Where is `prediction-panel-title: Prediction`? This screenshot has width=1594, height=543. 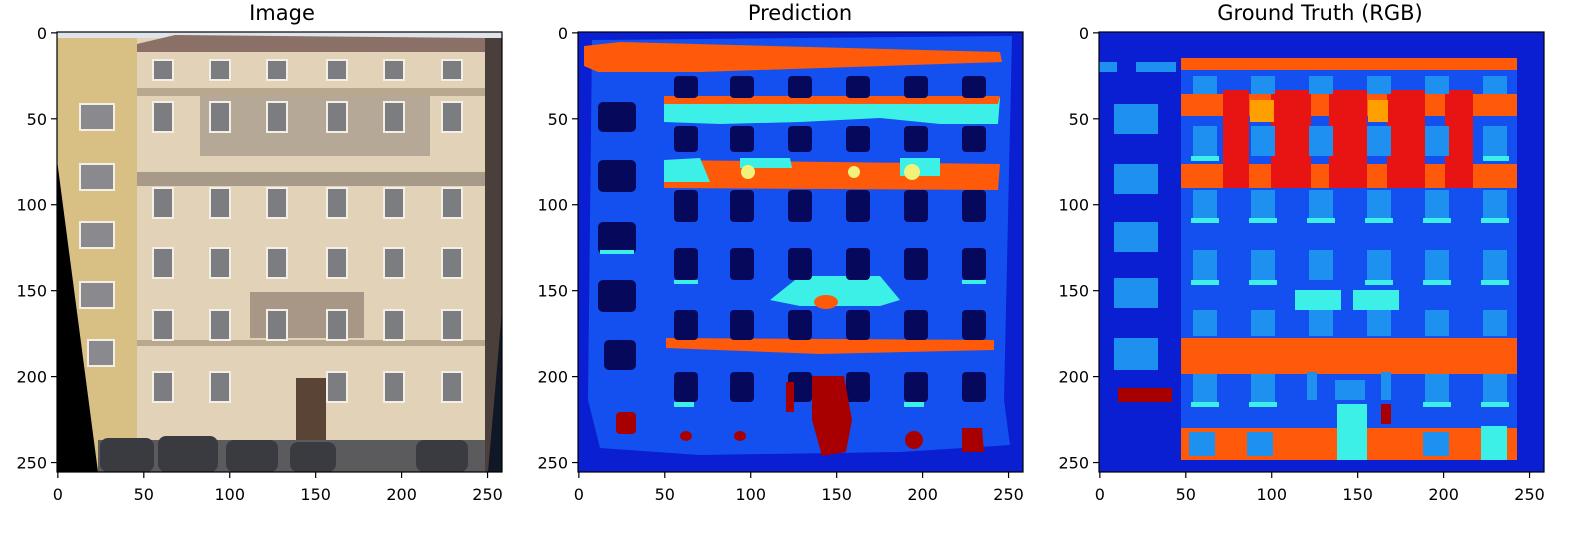 prediction-panel-title: Prediction is located at coordinates (800, 13).